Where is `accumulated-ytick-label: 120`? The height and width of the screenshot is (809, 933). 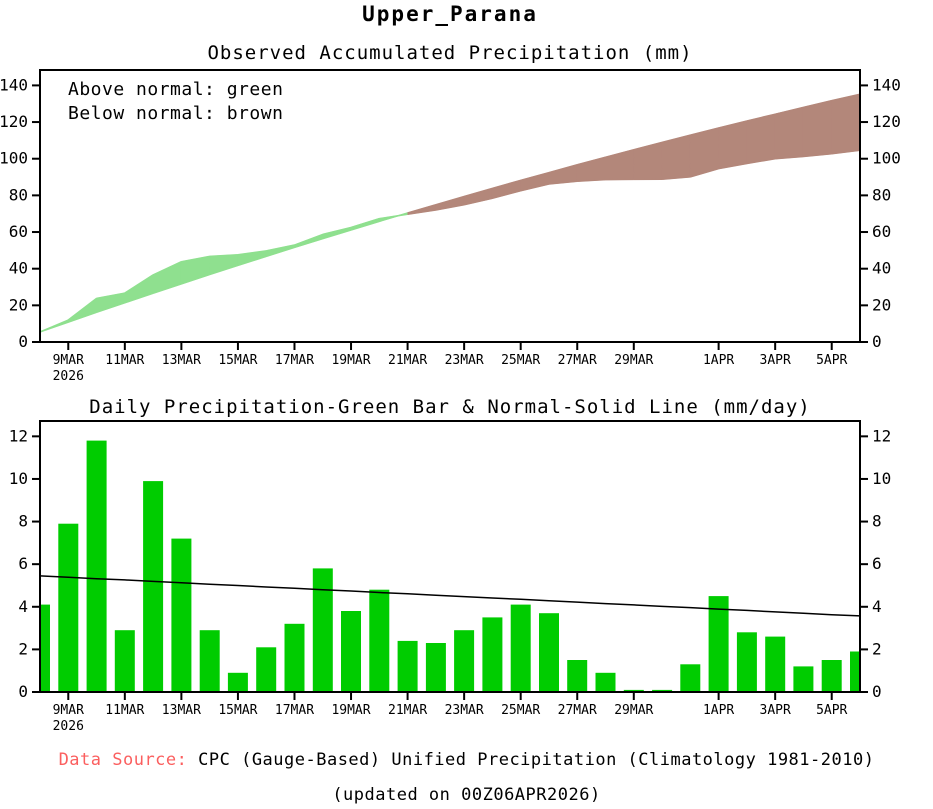
accumulated-ytick-label: 120 is located at coordinates (14, 121).